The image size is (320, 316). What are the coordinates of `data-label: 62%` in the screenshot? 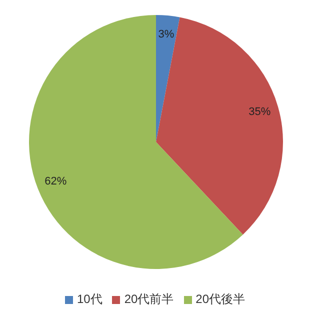 It's located at (55, 182).